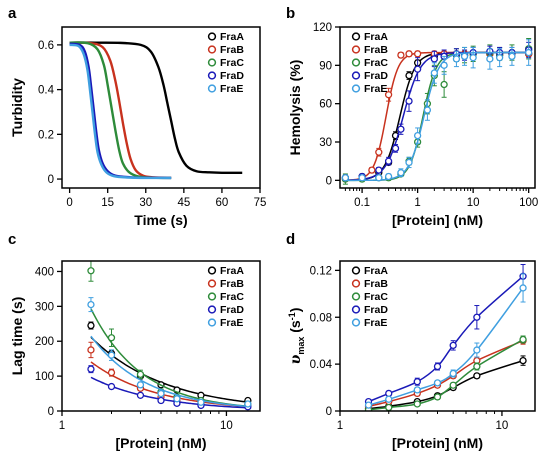 The width and height of the screenshot is (550, 463). I want to click on panel-a-legend-label-FraD: FraD, so click(232, 76).